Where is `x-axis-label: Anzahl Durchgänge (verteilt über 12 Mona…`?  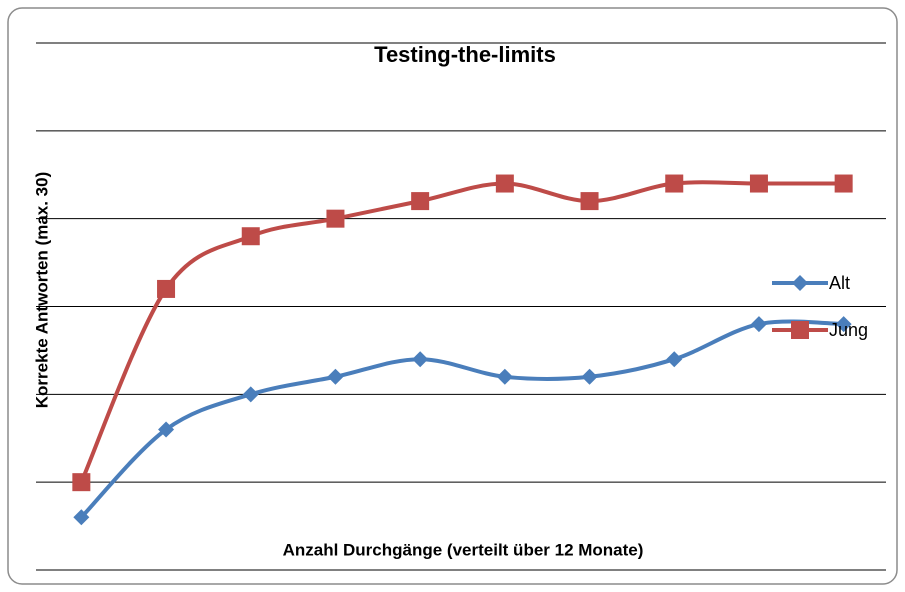
x-axis-label: Anzahl Durchgänge (verteilt über 12 Mona… is located at coordinates (463, 549).